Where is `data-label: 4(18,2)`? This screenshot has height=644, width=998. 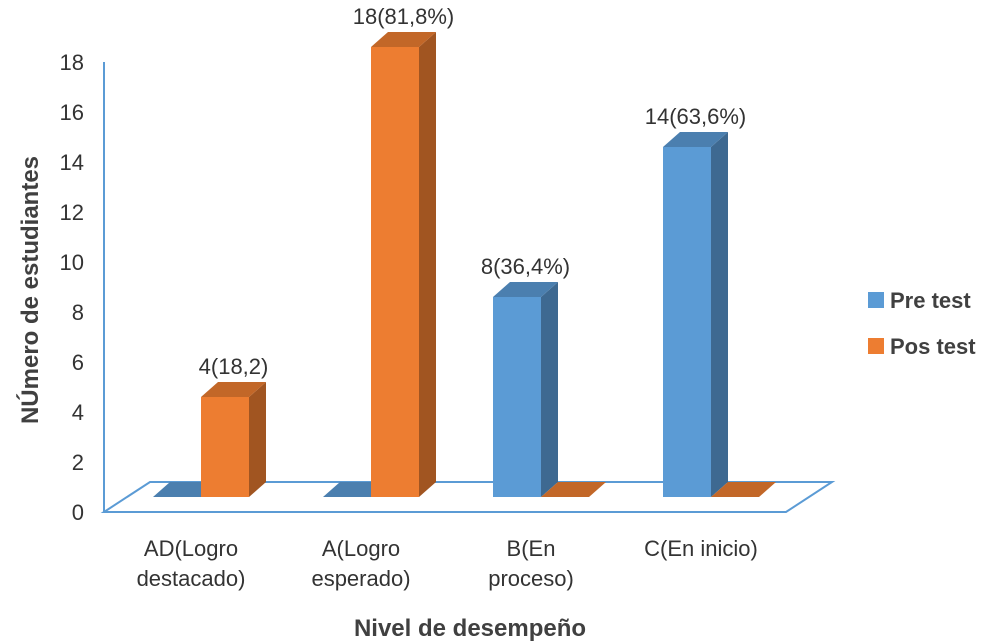 data-label: 4(18,2) is located at coordinates (234, 366).